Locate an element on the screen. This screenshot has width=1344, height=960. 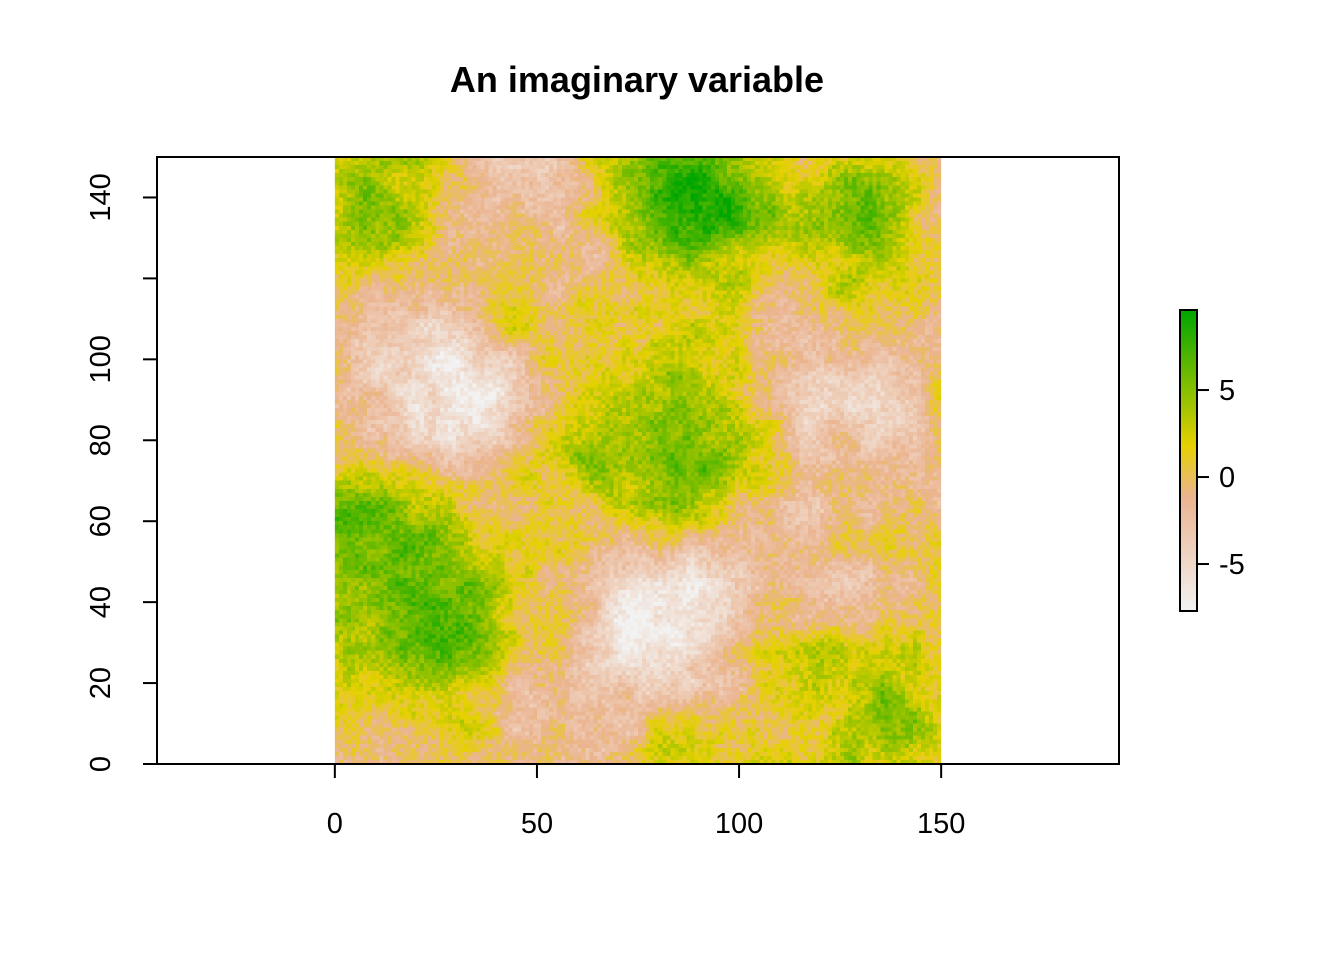
x-tick-label: 0 is located at coordinates (335, 824).